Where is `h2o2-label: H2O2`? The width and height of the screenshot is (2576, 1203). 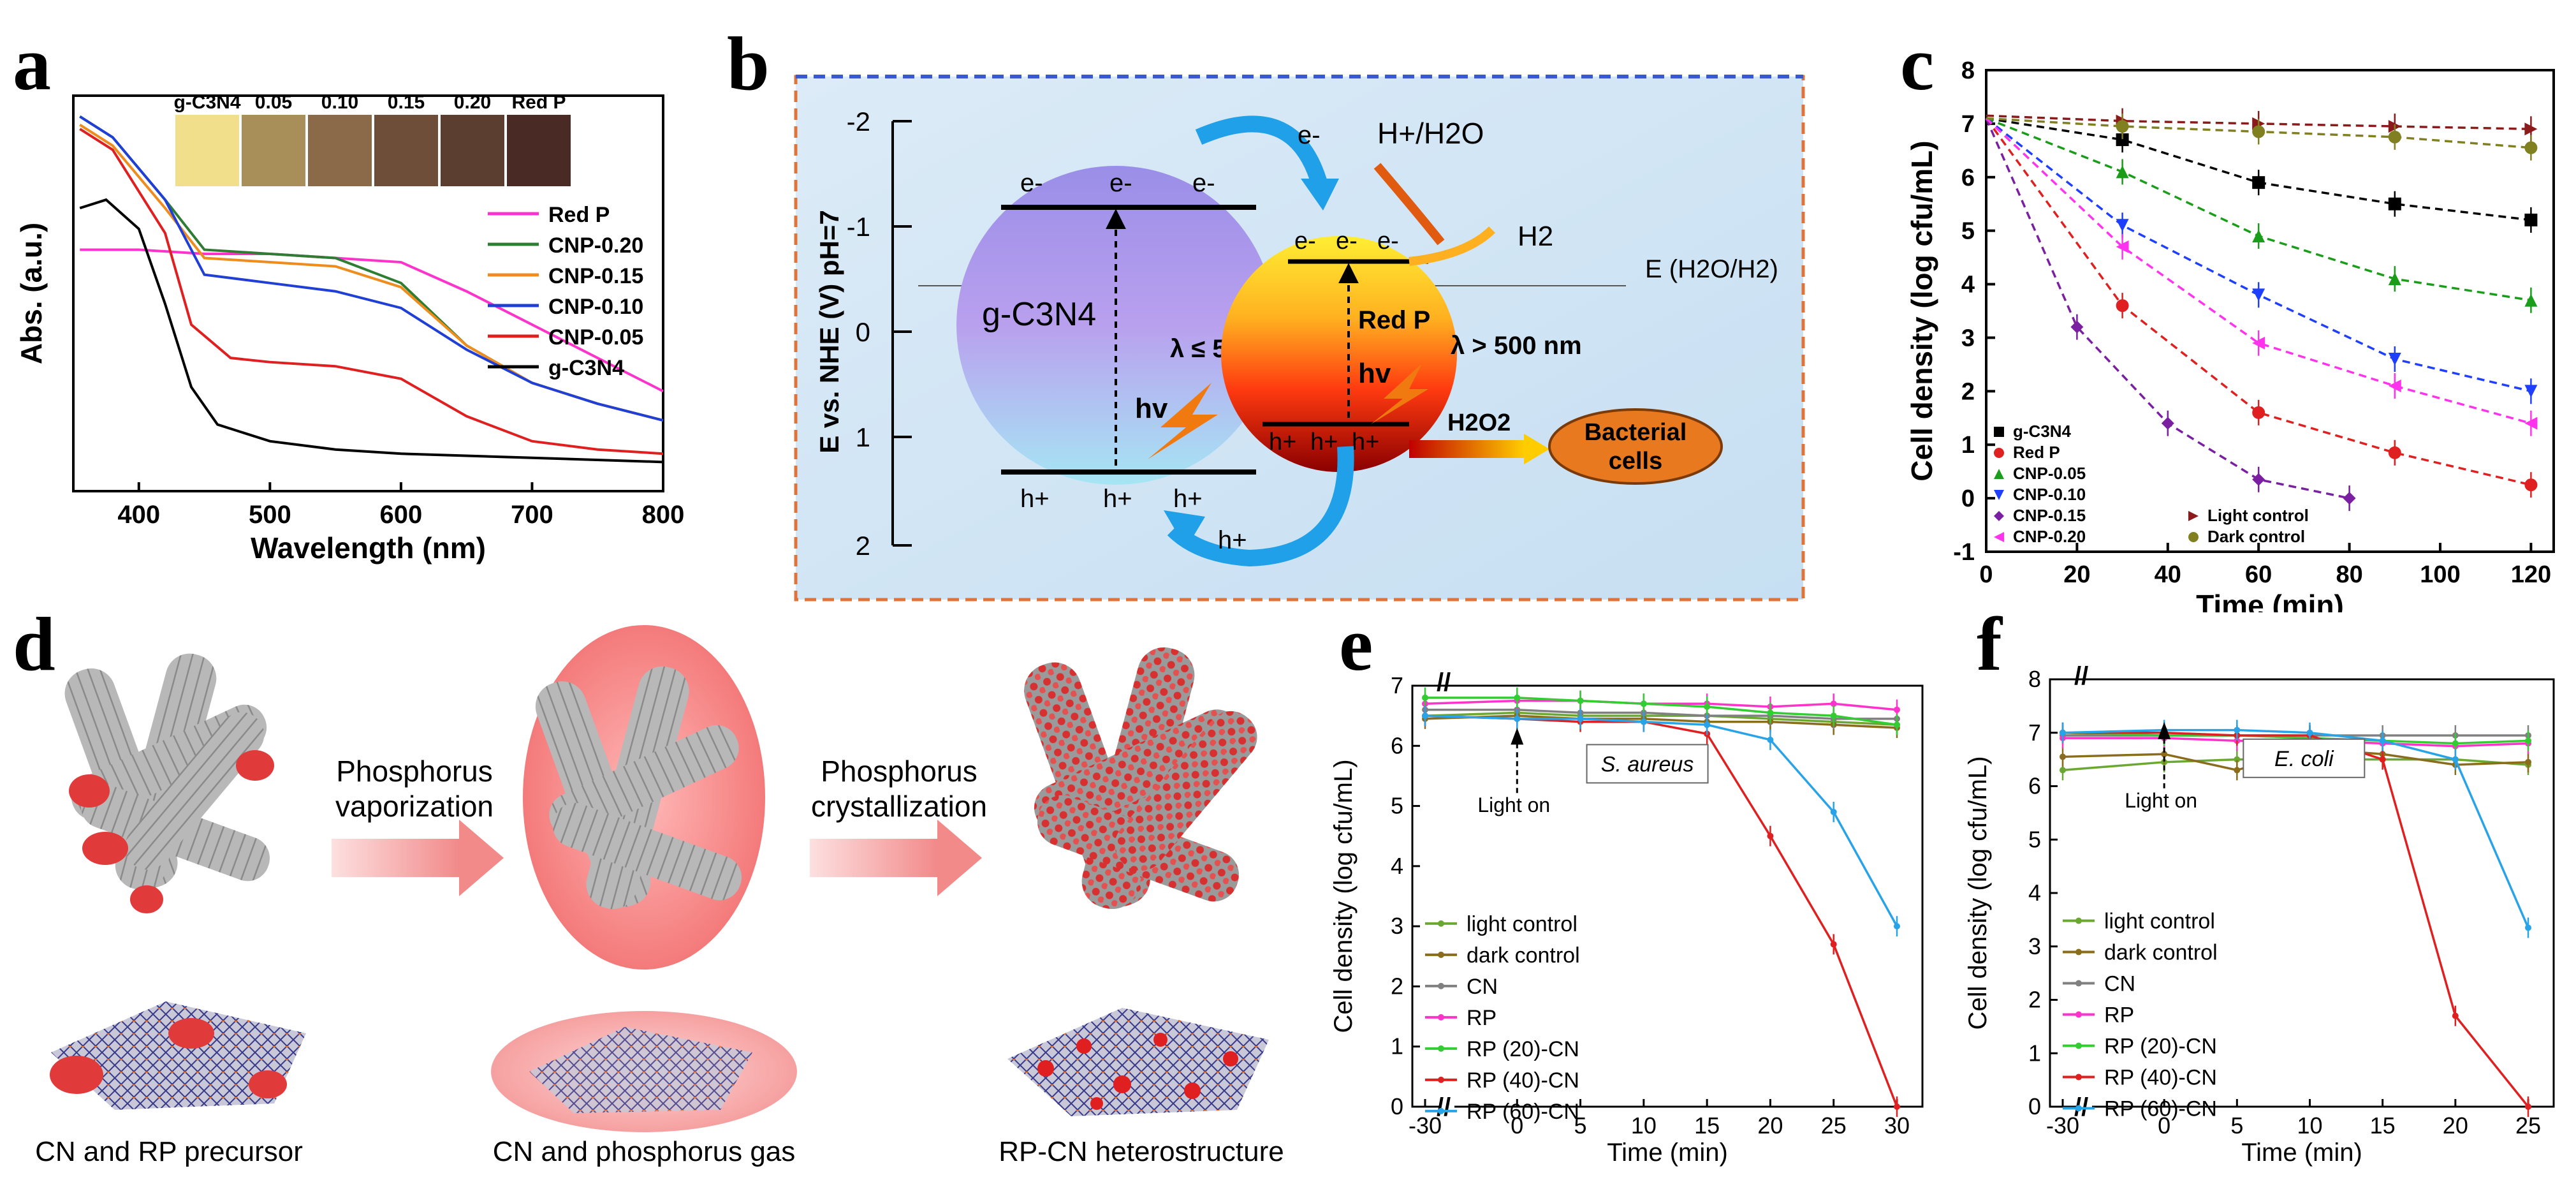 h2o2-label: H2O2 is located at coordinates (1479, 423).